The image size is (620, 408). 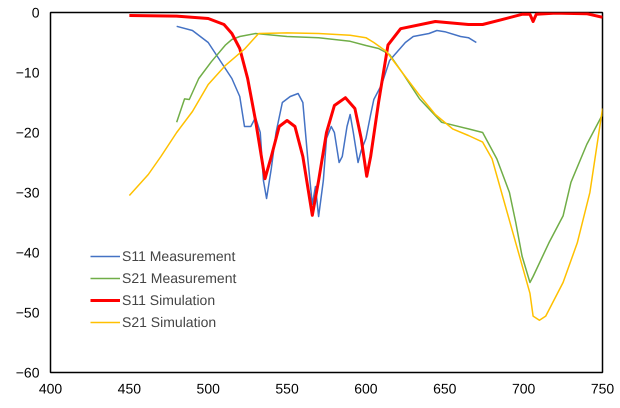 I want to click on y-tick-label: −60, so click(x=28, y=372).